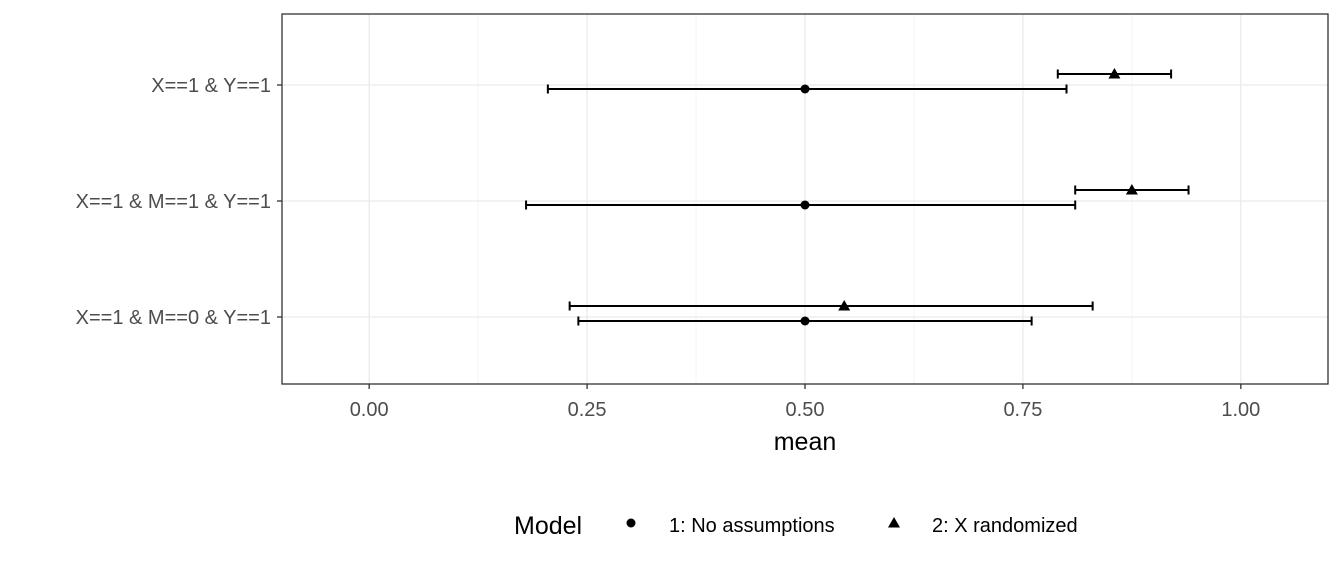 The width and height of the screenshot is (1344, 576). What do you see at coordinates (805, 410) in the screenshot?
I see `x-tick-label: 0.50` at bounding box center [805, 410].